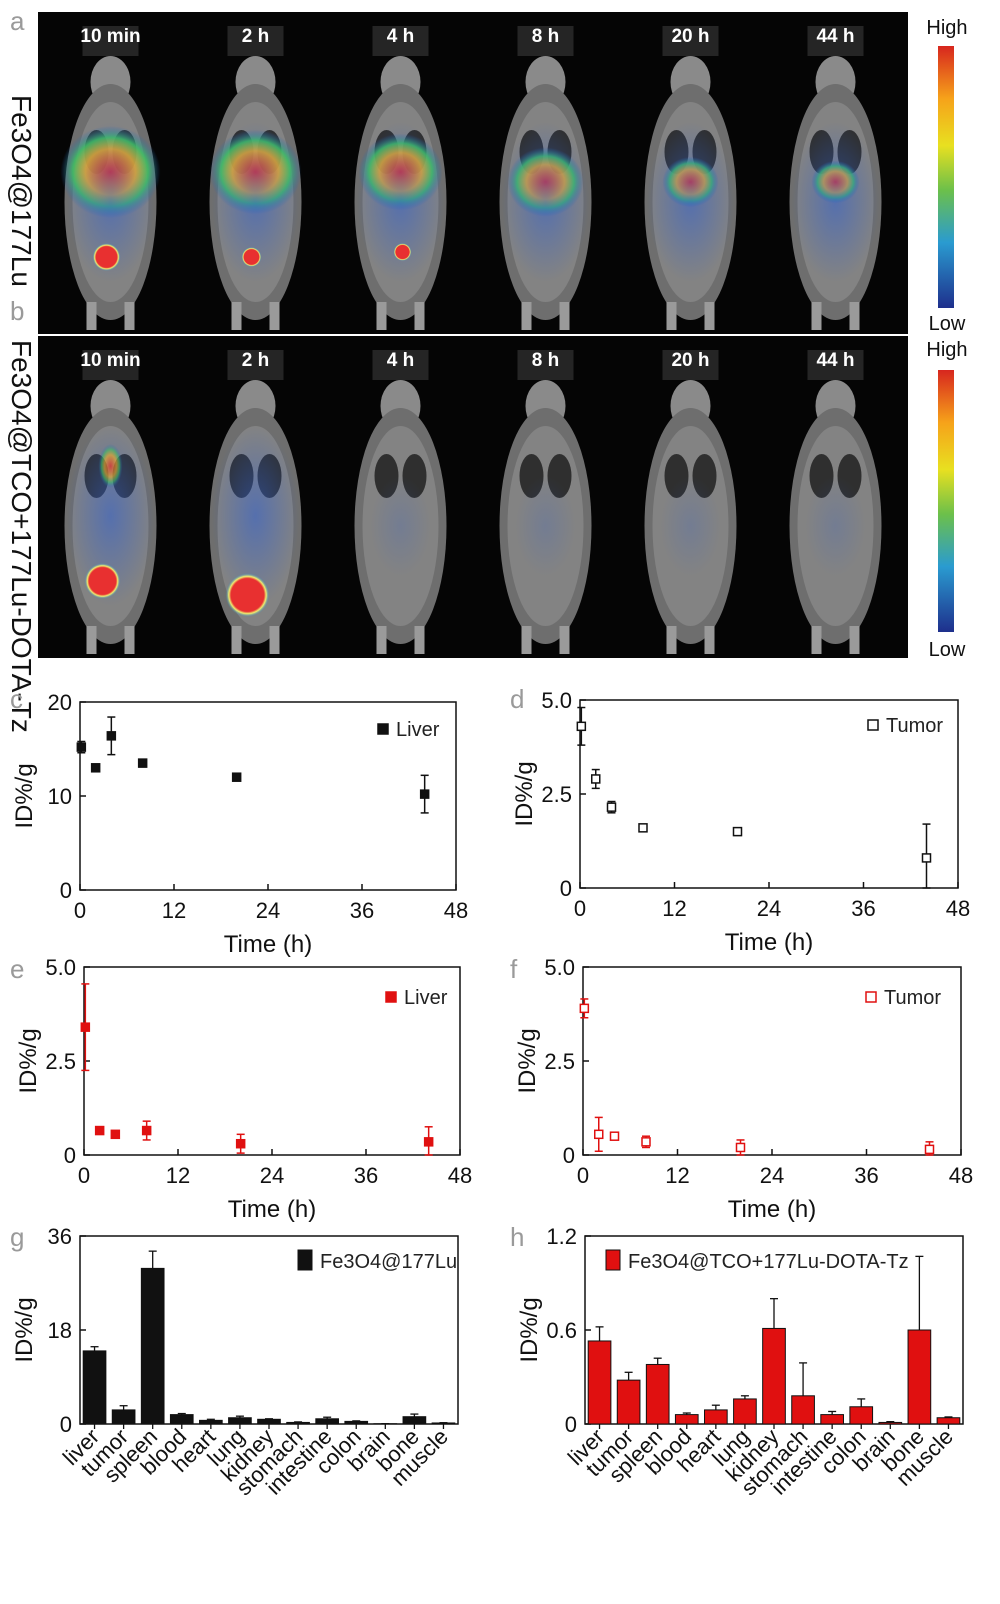 The image size is (1000, 1604). What do you see at coordinates (17, 21) in the screenshot?
I see `panel-letter-a: a` at bounding box center [17, 21].